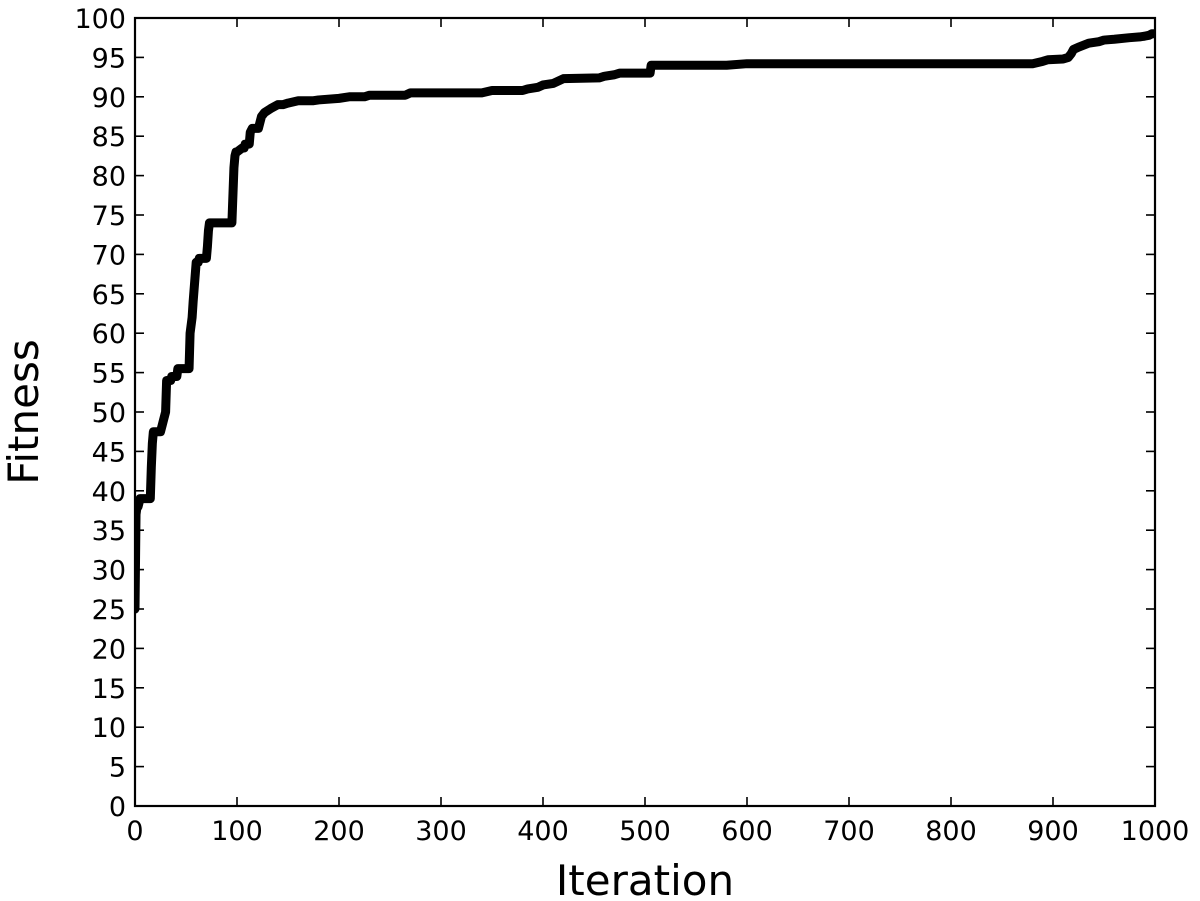 The image size is (1200, 901). What do you see at coordinates (109, 689) in the screenshot?
I see `y-tick-label: 15` at bounding box center [109, 689].